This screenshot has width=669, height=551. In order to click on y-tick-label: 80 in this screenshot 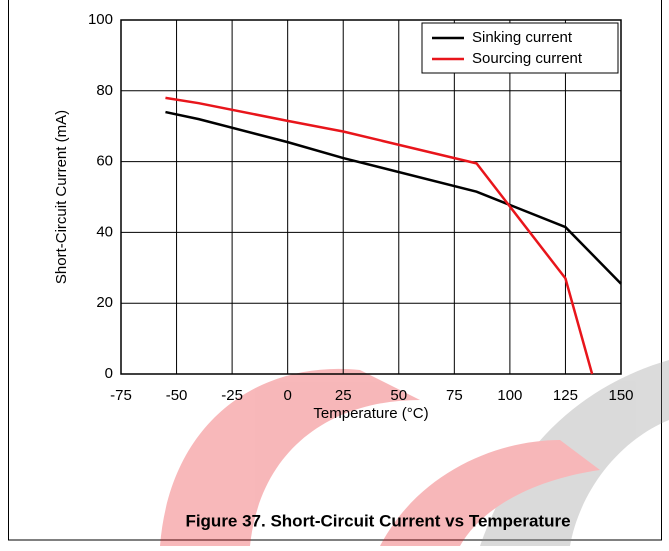, I will do `click(104, 90)`.